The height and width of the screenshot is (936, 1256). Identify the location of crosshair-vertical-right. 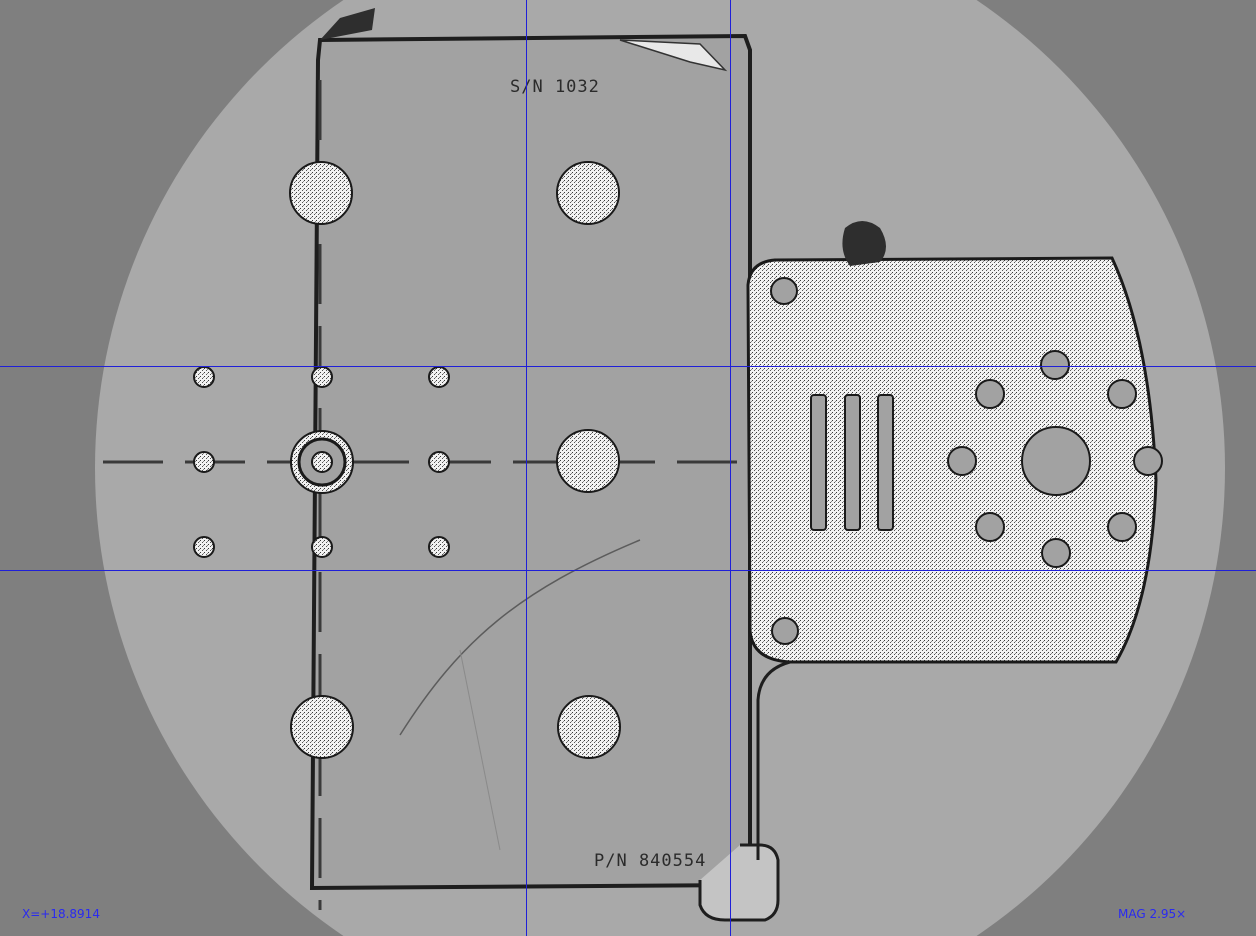
(730, 468).